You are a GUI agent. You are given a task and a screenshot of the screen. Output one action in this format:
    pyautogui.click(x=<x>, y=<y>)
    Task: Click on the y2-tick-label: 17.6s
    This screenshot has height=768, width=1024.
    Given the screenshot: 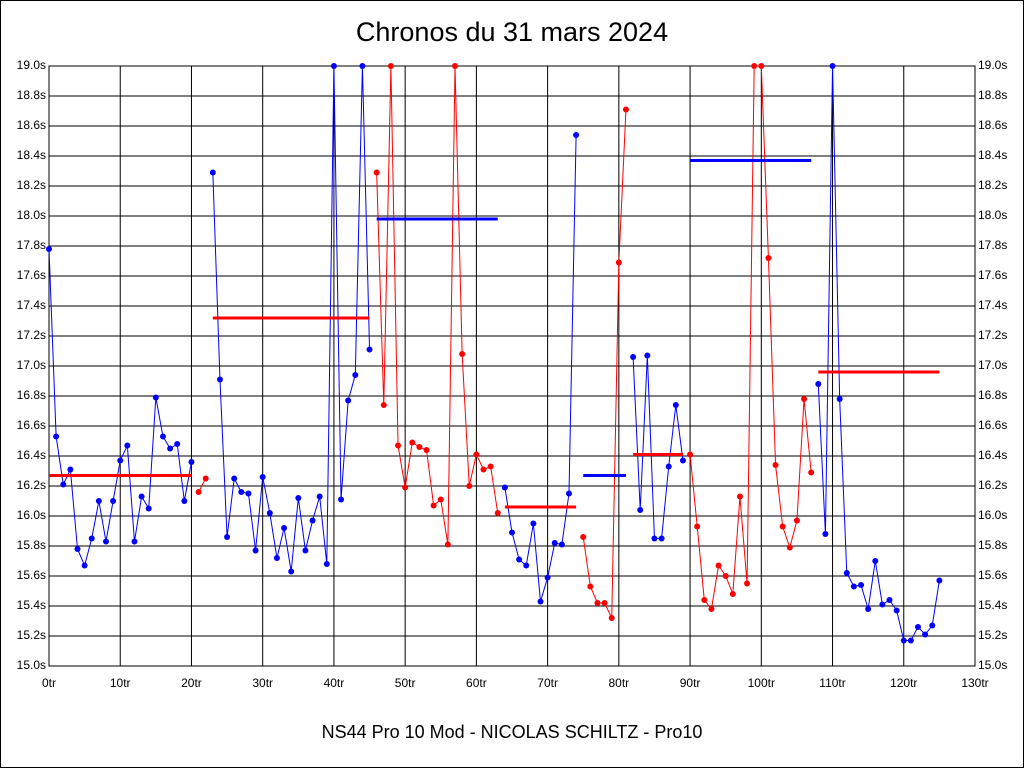 What is the action you would take?
    pyautogui.click(x=992, y=275)
    